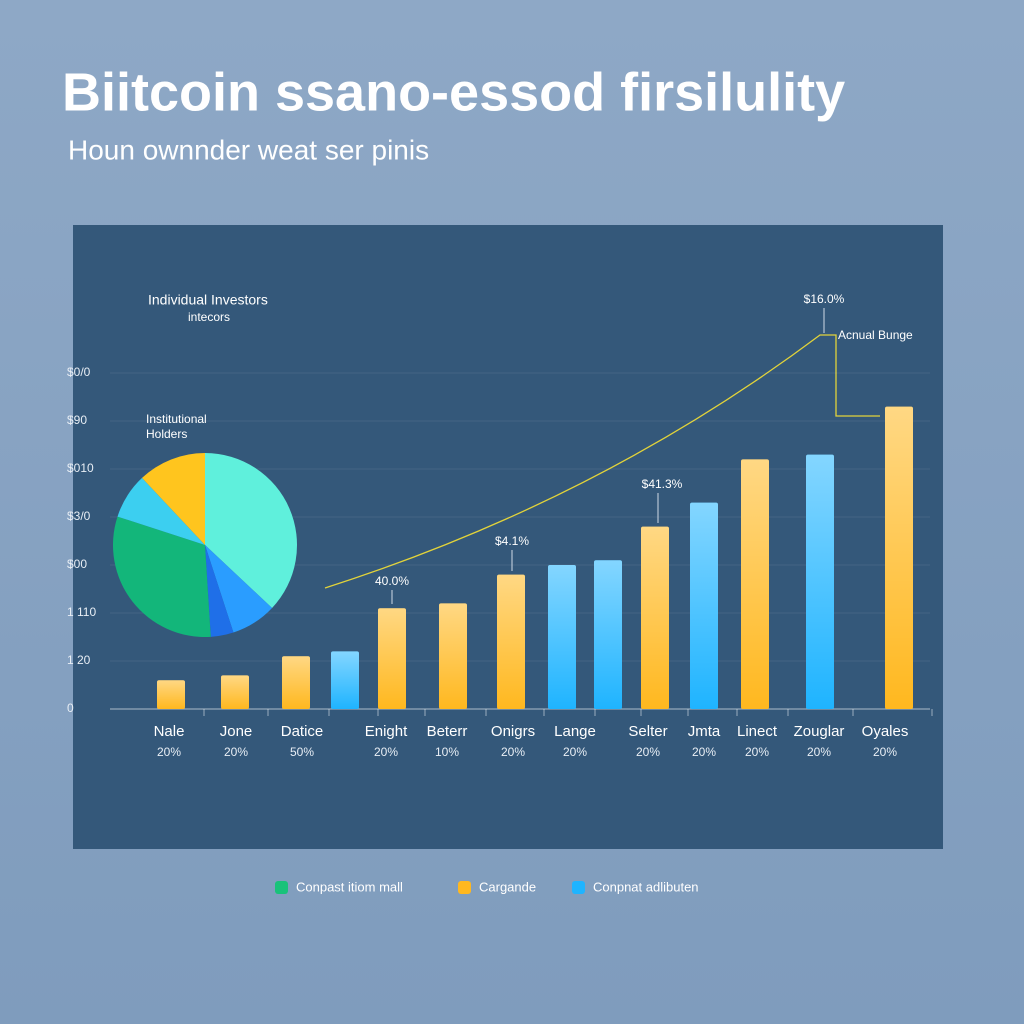 The image size is (1024, 1024). I want to click on legend-label: Conpast itiom mall, so click(349, 886).